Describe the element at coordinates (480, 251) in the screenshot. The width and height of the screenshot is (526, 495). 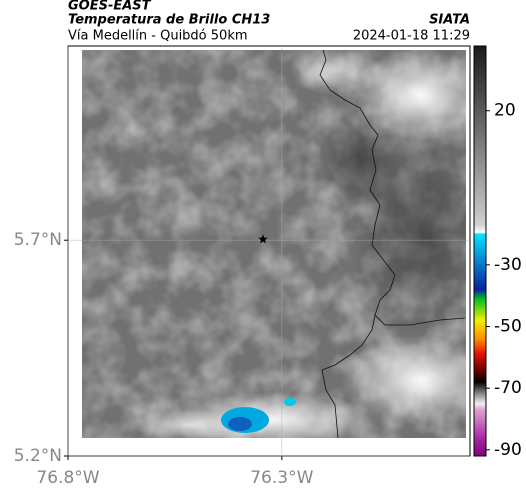
I see `colorbar` at that location.